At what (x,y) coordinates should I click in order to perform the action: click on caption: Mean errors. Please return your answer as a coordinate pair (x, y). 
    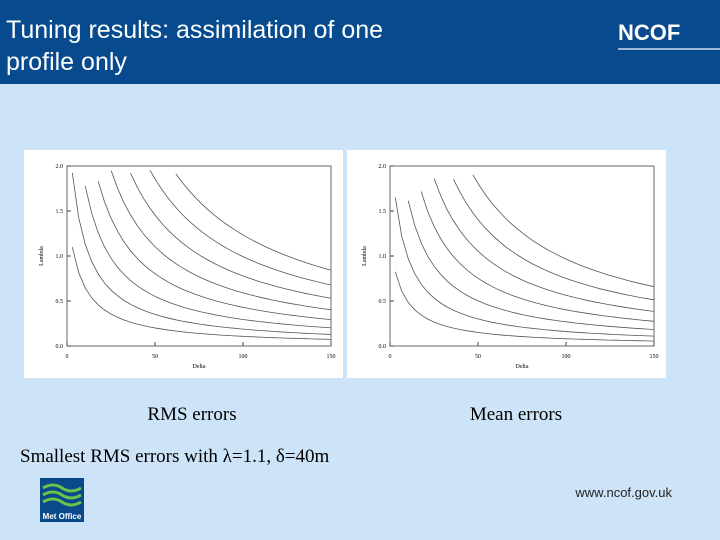
    Looking at the image, I should click on (516, 414).